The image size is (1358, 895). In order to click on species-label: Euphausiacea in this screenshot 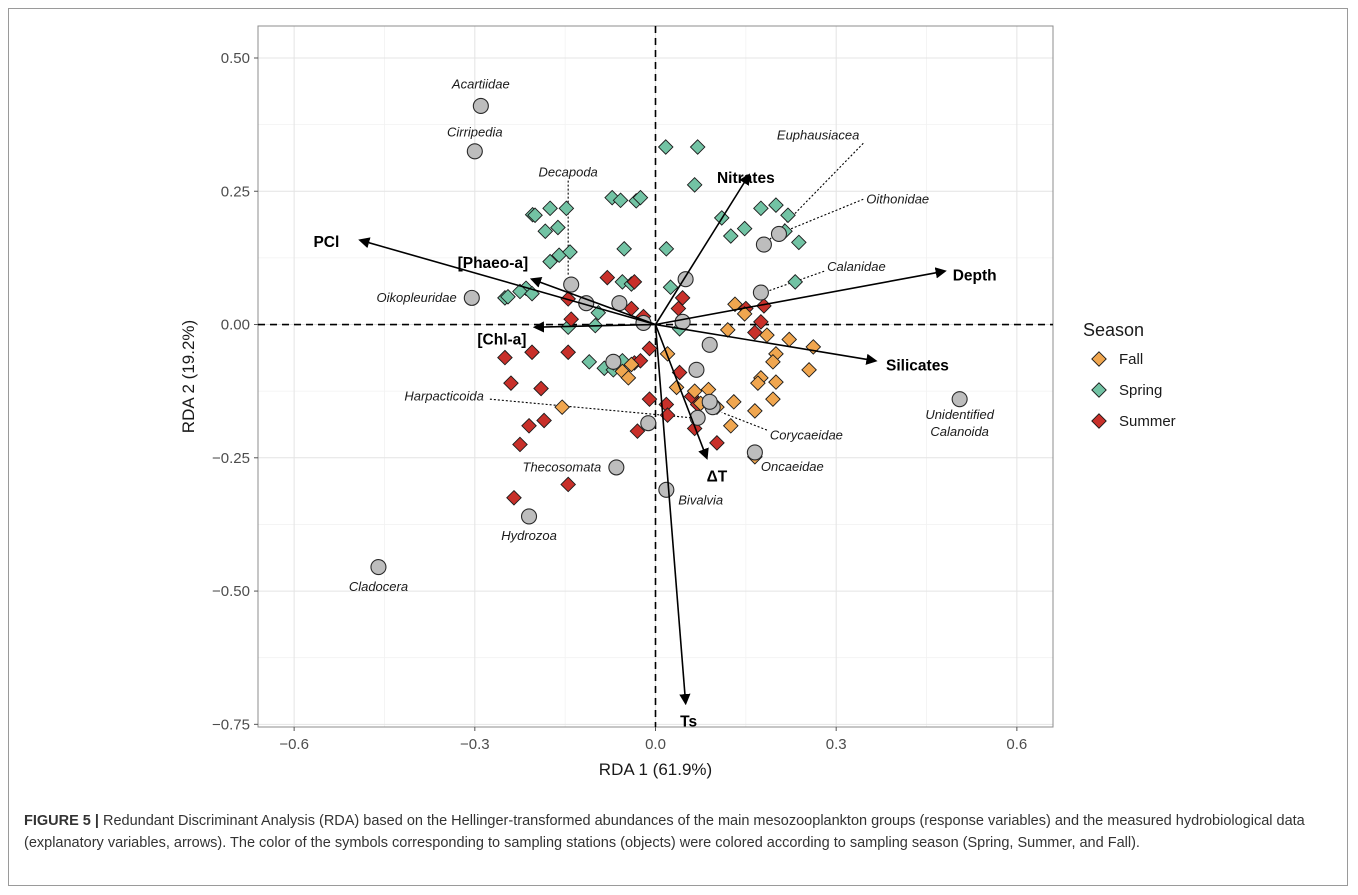, I will do `click(818, 134)`.